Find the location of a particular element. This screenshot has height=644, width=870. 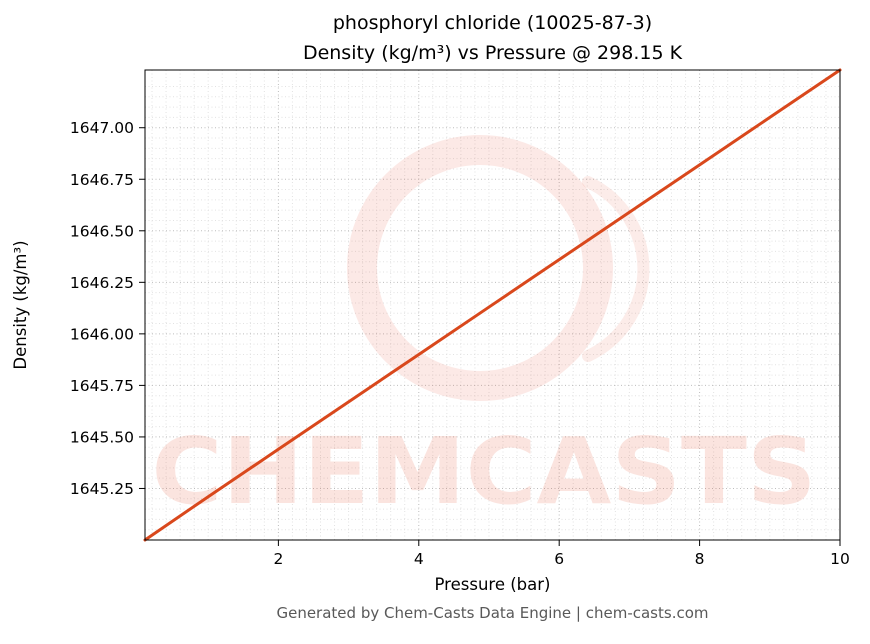

x-tick-label: 4 is located at coordinates (419, 559).